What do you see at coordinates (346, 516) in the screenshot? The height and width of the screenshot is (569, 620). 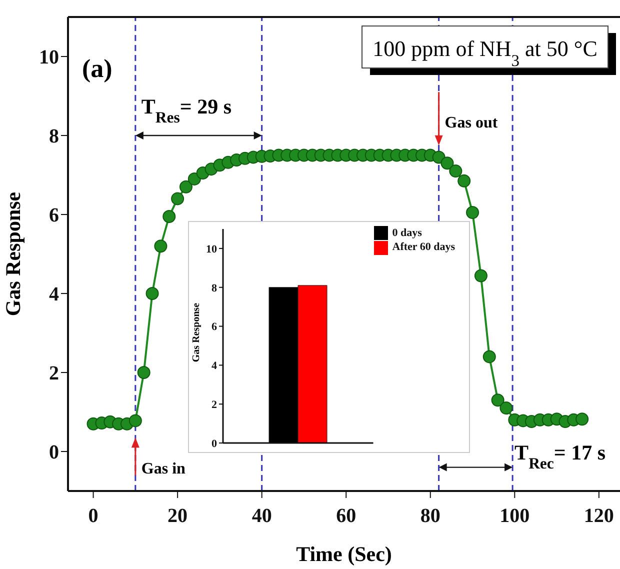 I see `x-tick-label: 60` at bounding box center [346, 516].